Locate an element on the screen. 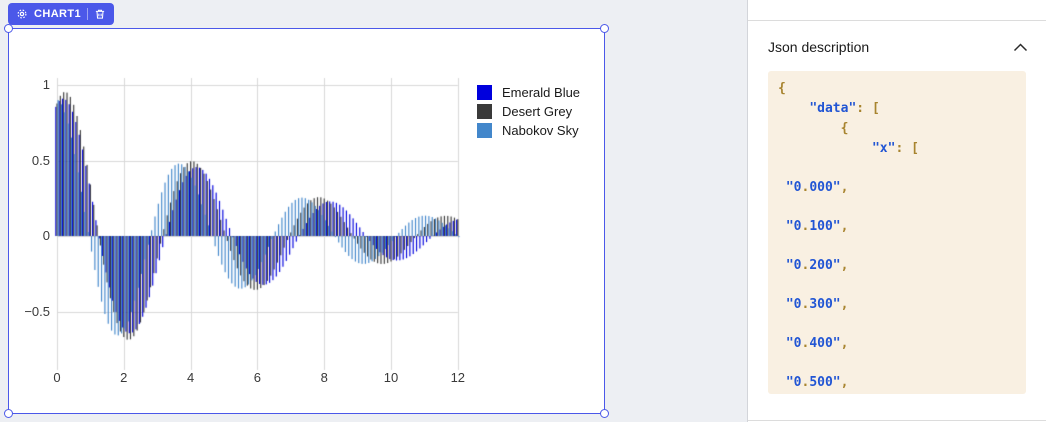 The image size is (1046, 422). y-tick-label: 0 is located at coordinates (46, 235).